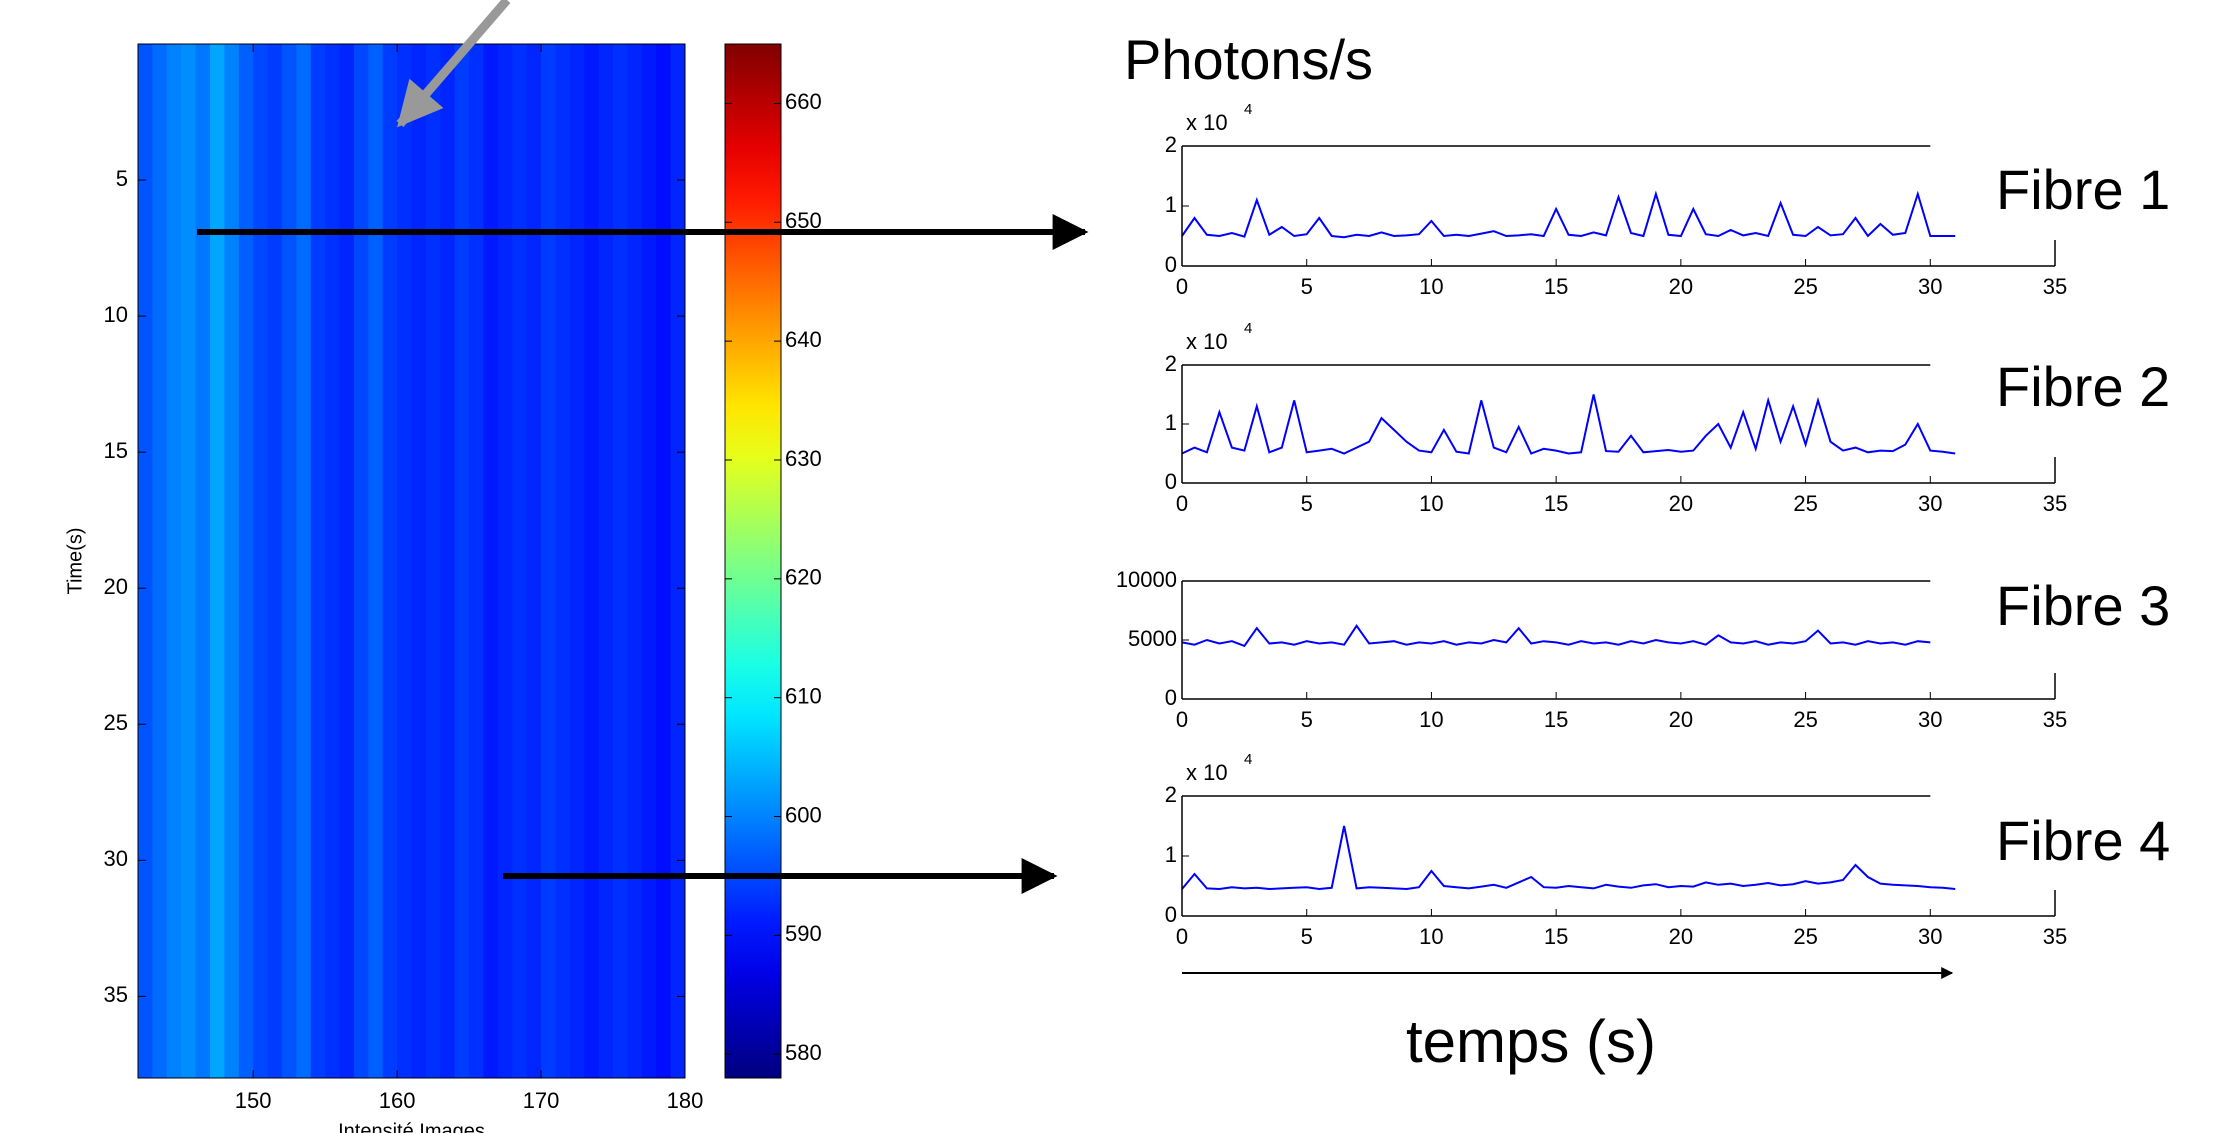 Image resolution: width=2214 pixels, height=1133 pixels. Describe the element at coordinates (2083, 189) in the screenshot. I see `series-title: Fibre 1` at that location.